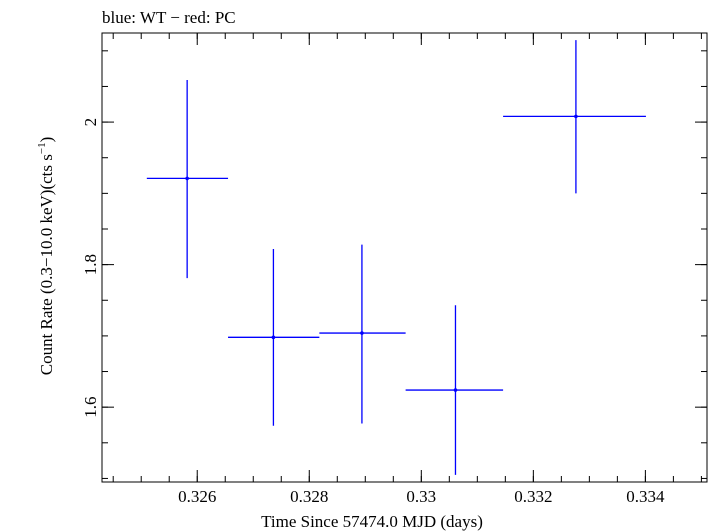 This screenshot has width=709, height=532. Describe the element at coordinates (90, 407) in the screenshot. I see `y-tick-label: 1.6` at that location.